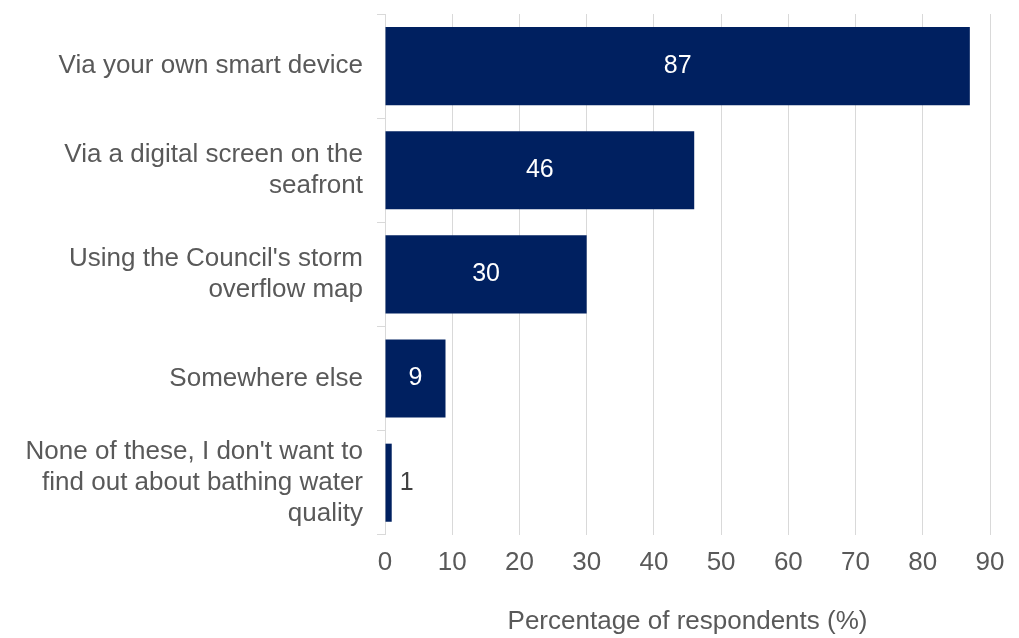  I want to click on data-label: 87, so click(677, 63).